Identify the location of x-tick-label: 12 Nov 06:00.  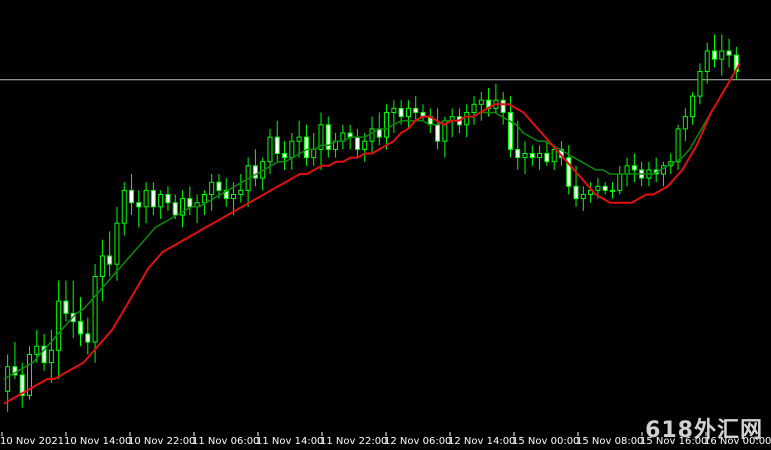
(417, 441).